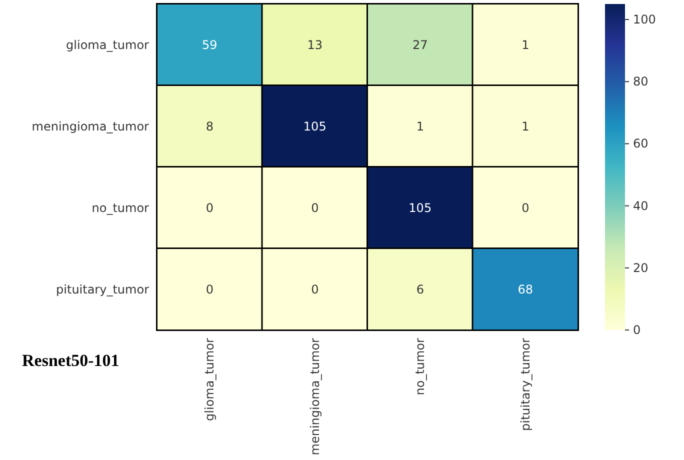 The width and height of the screenshot is (684, 460). What do you see at coordinates (525, 384) in the screenshot?
I see `x-tick-label: pituitary_tumor` at bounding box center [525, 384].